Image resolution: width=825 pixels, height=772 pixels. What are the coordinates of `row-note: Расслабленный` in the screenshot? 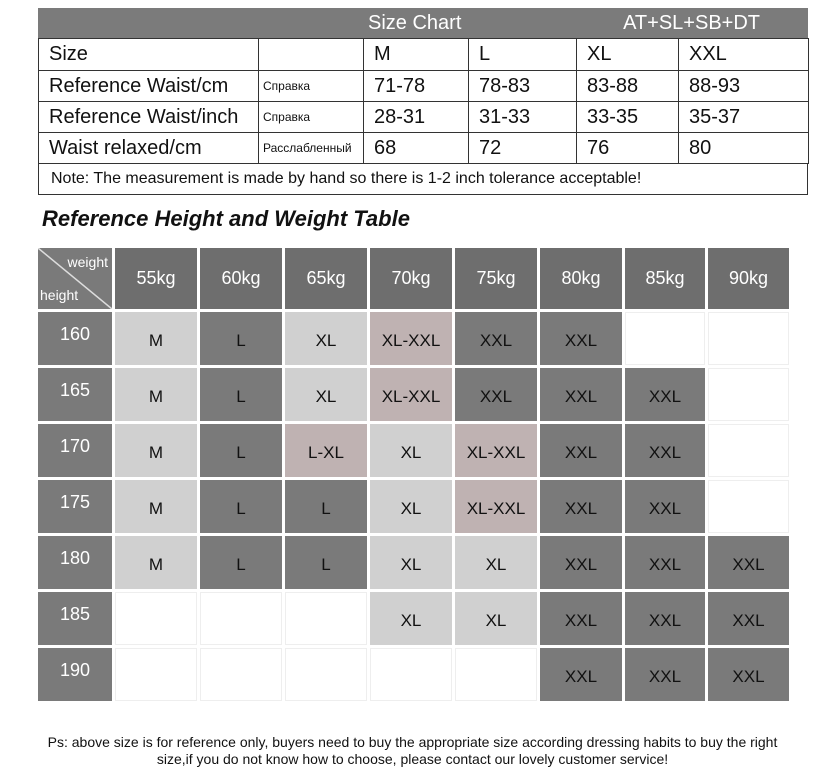 It's located at (311, 148).